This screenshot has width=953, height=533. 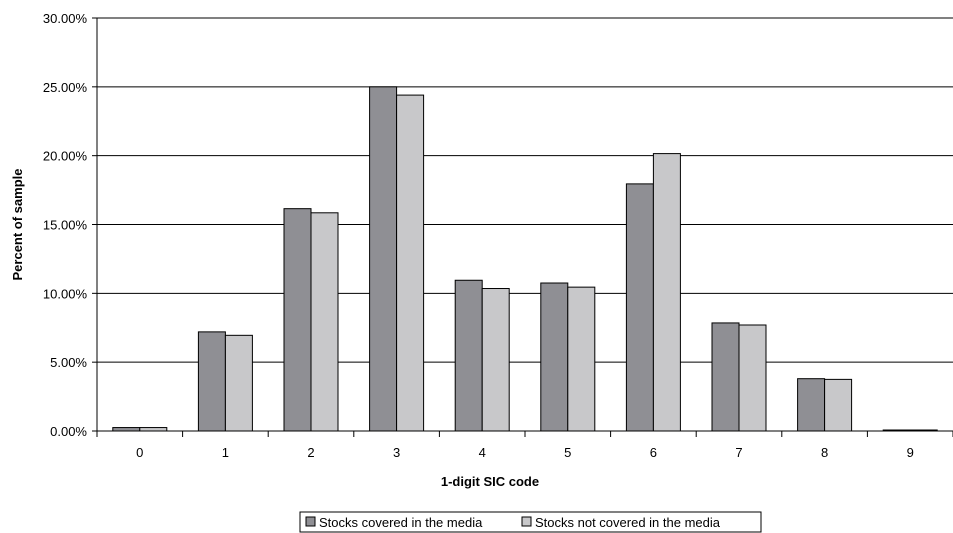 I want to click on legend-label: Stocks not covered in the media, so click(x=628, y=522).